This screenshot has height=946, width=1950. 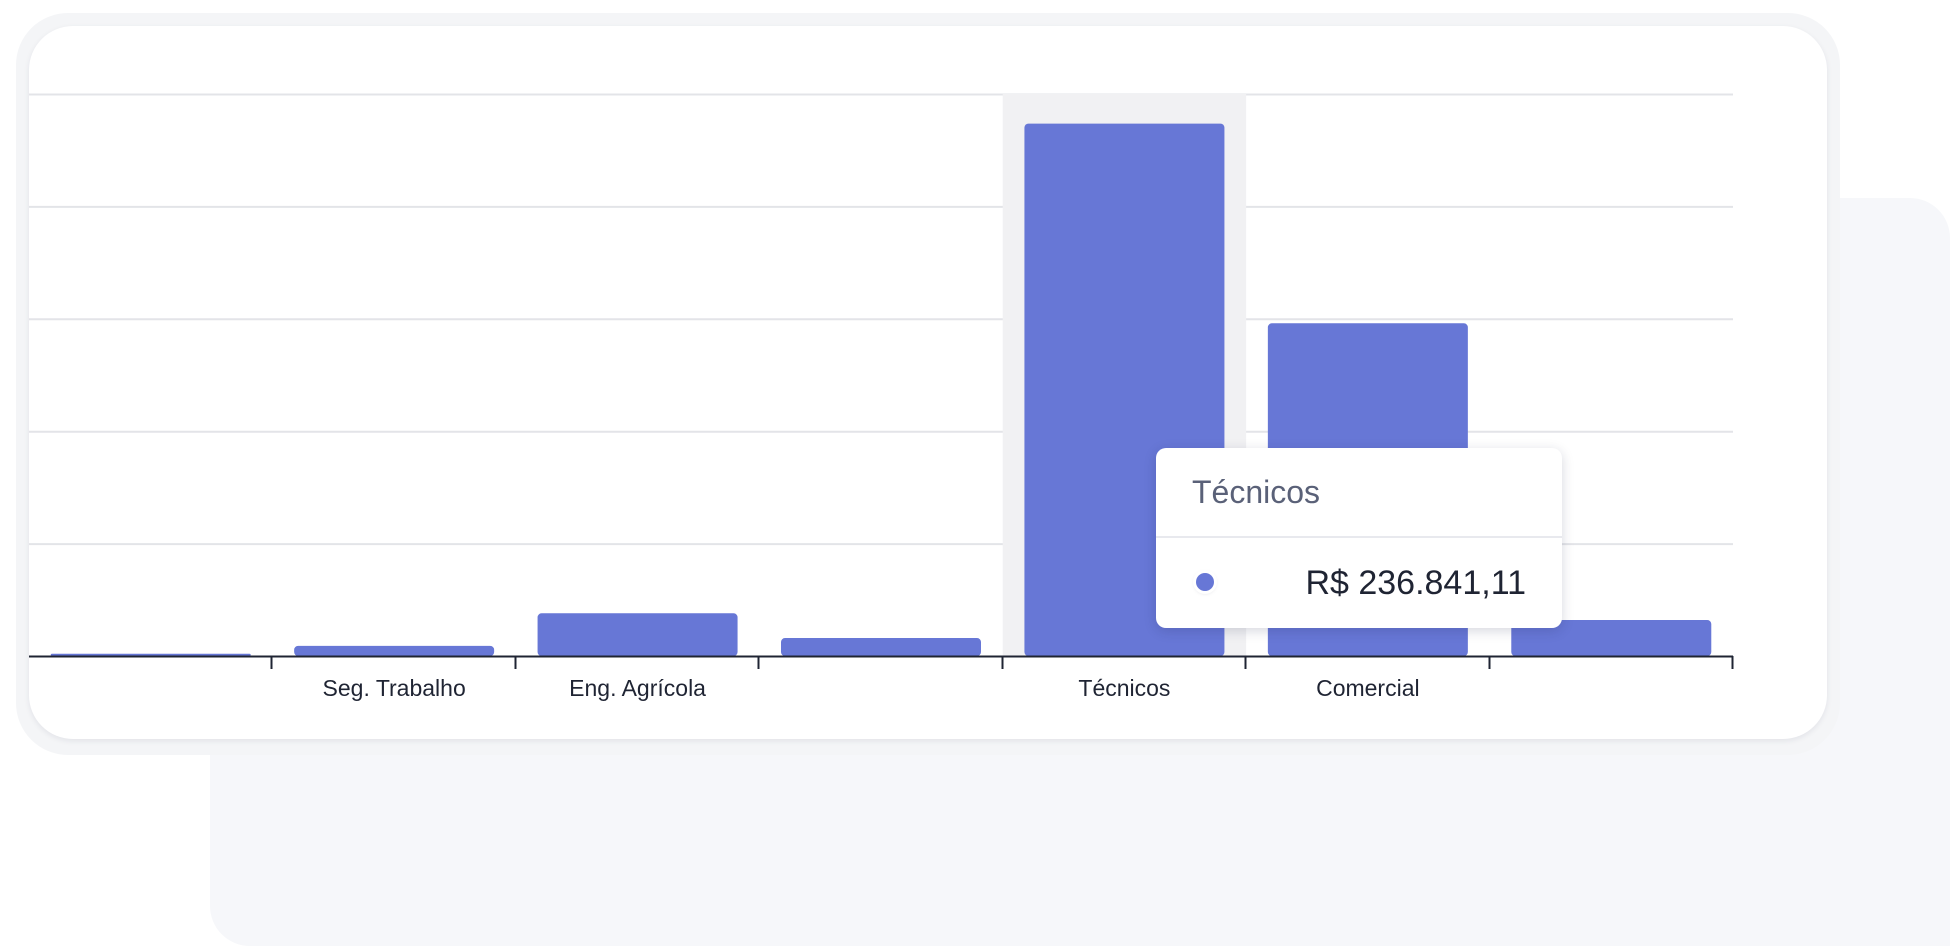 I want to click on x-tick-label: Técnicos, so click(x=1124, y=688).